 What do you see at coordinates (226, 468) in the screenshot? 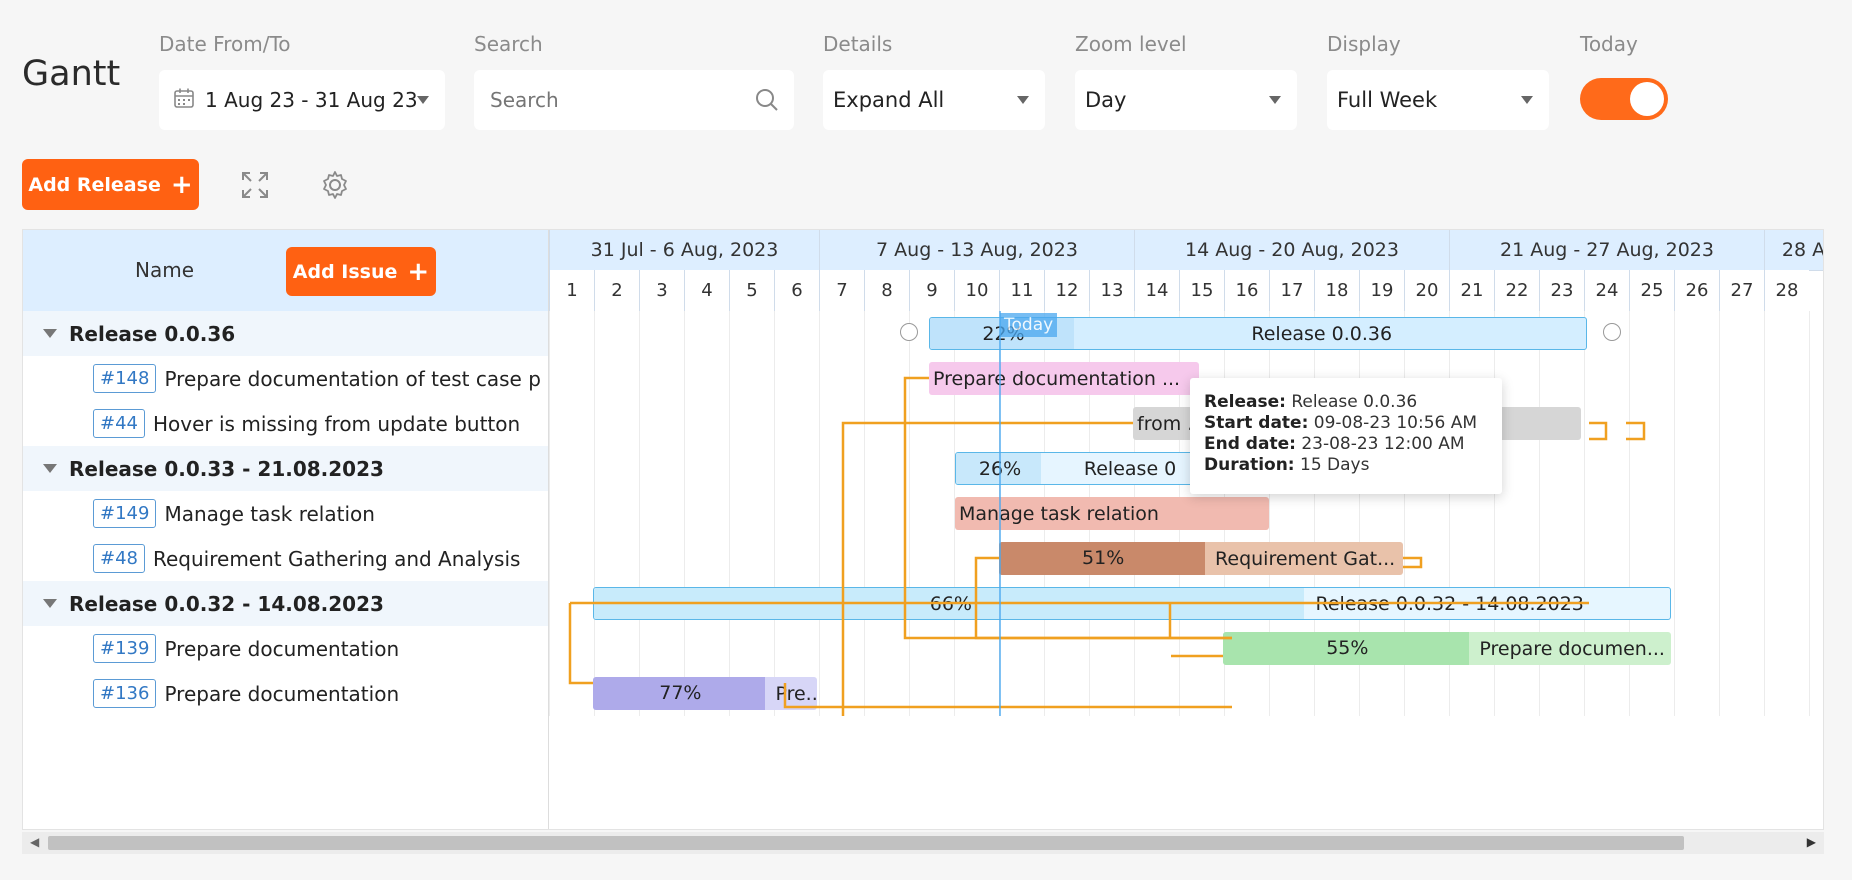
I see `release-name: Release 0.0.33 - 21.08.2023` at bounding box center [226, 468].